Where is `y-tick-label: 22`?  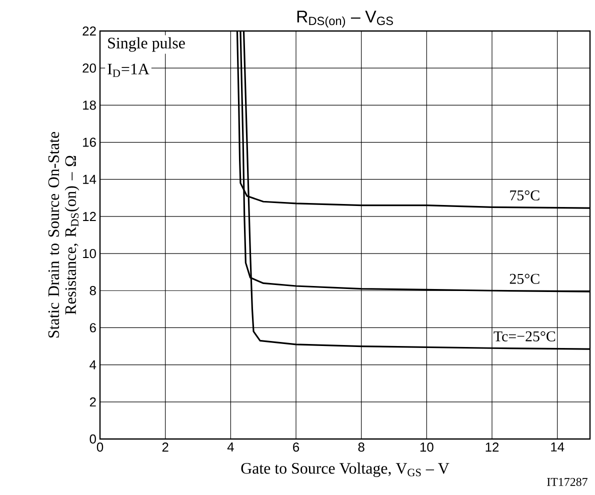 y-tick-label: 22 is located at coordinates (89, 31).